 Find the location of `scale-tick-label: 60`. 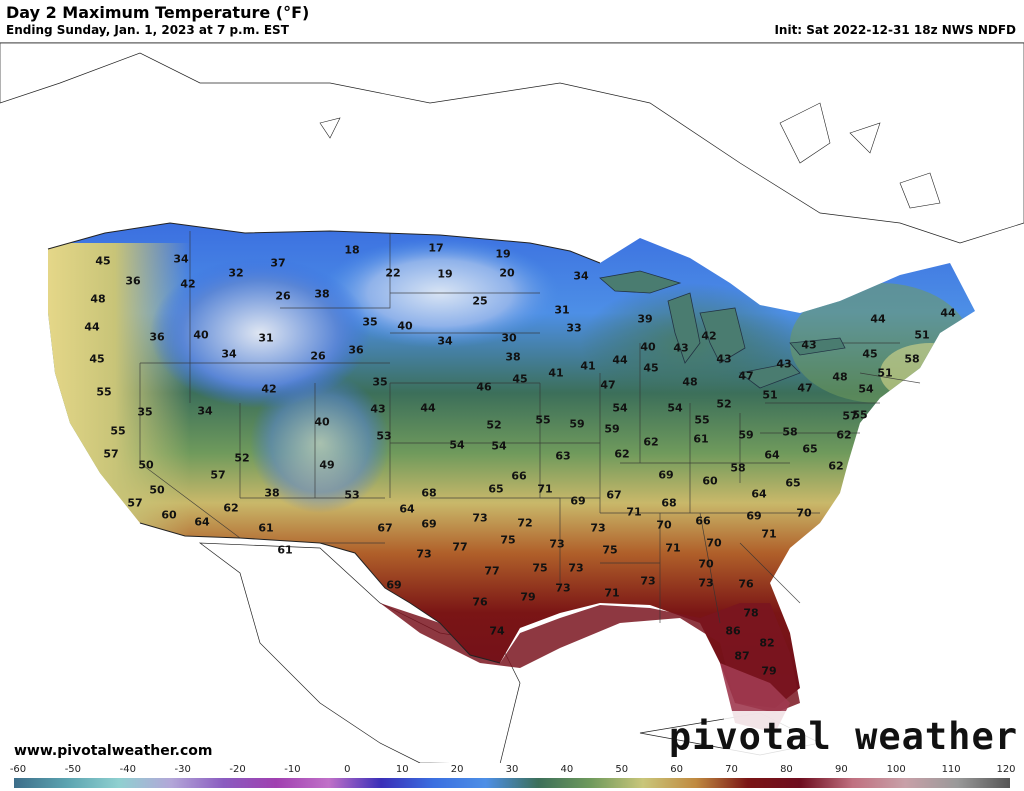

scale-tick-label: 60 is located at coordinates (677, 769).